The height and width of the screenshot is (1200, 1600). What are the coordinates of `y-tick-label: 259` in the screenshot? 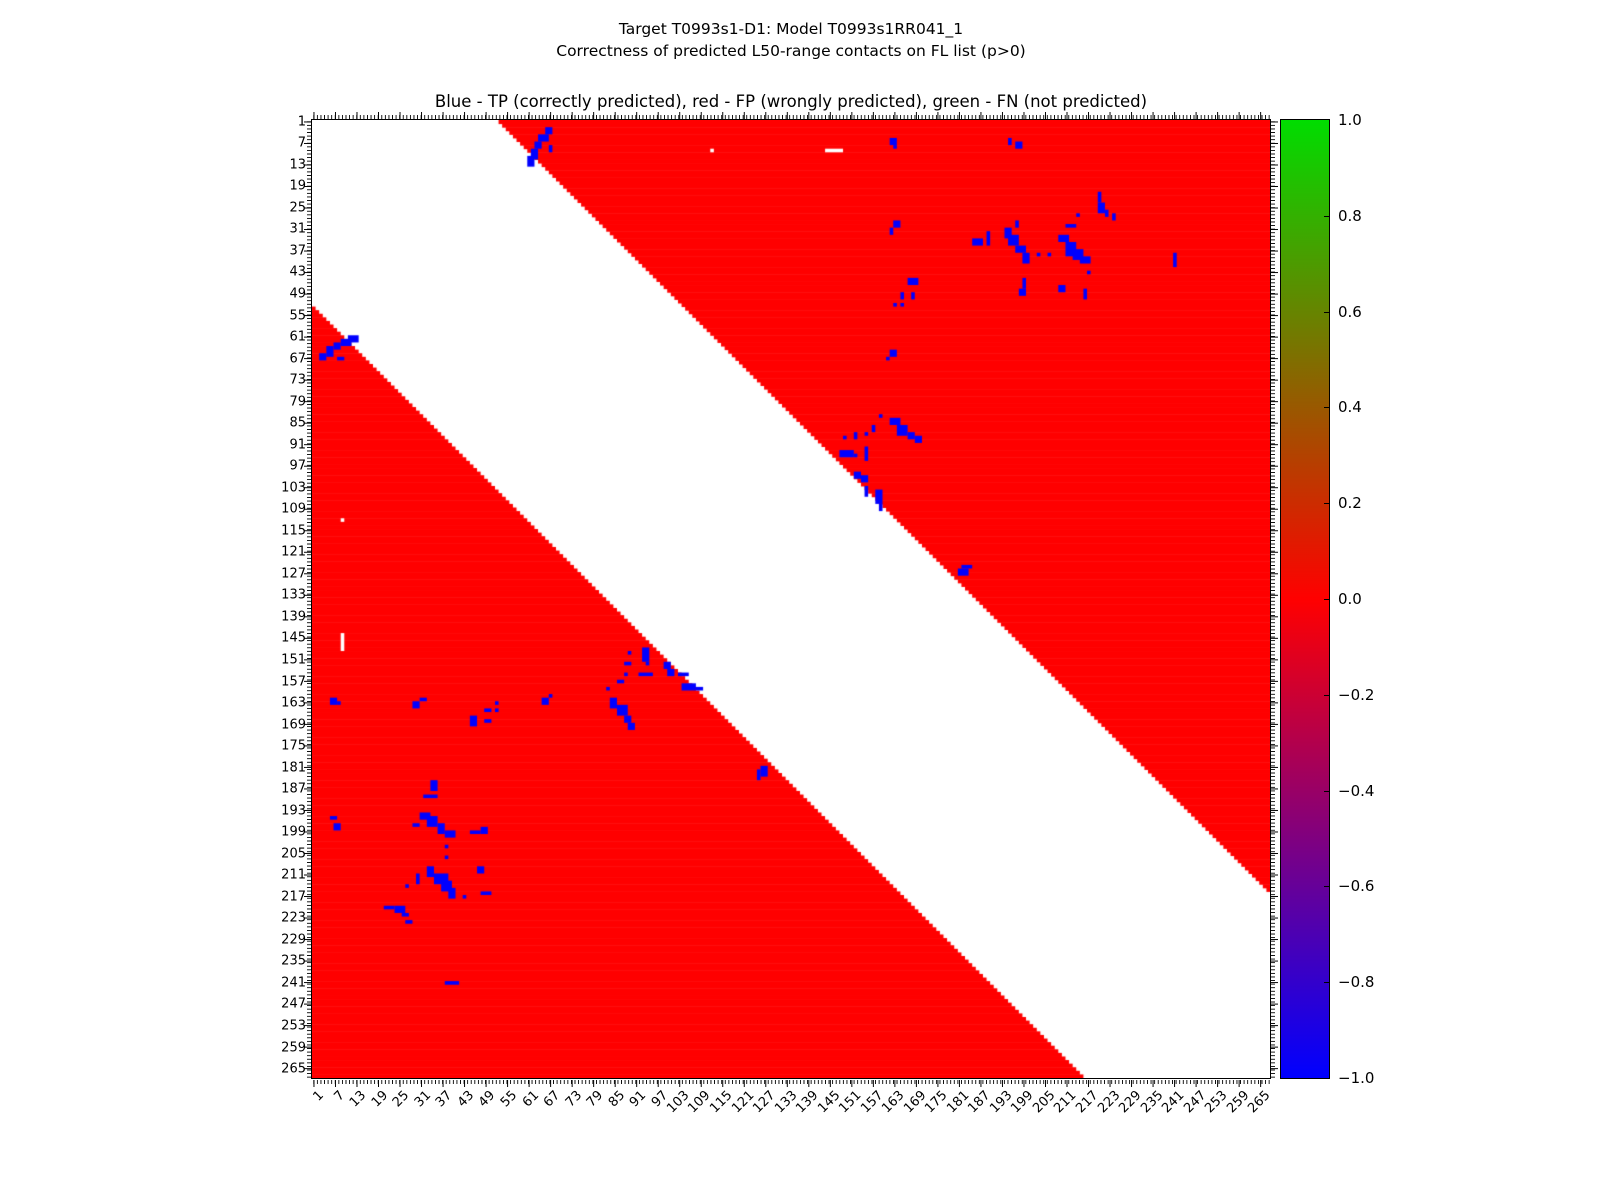 It's located at (293, 1047).